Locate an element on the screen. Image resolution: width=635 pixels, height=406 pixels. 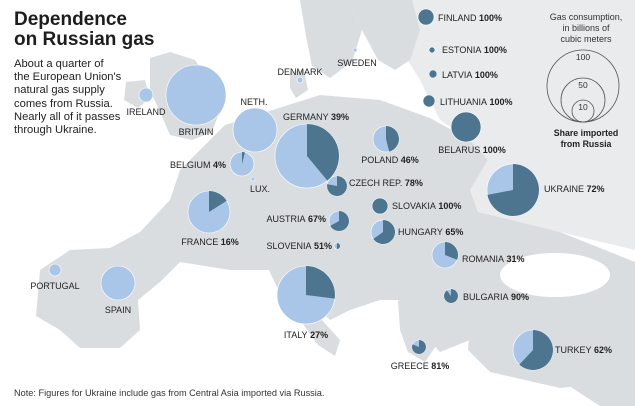
share-wedge-greece is located at coordinates (418, 347).